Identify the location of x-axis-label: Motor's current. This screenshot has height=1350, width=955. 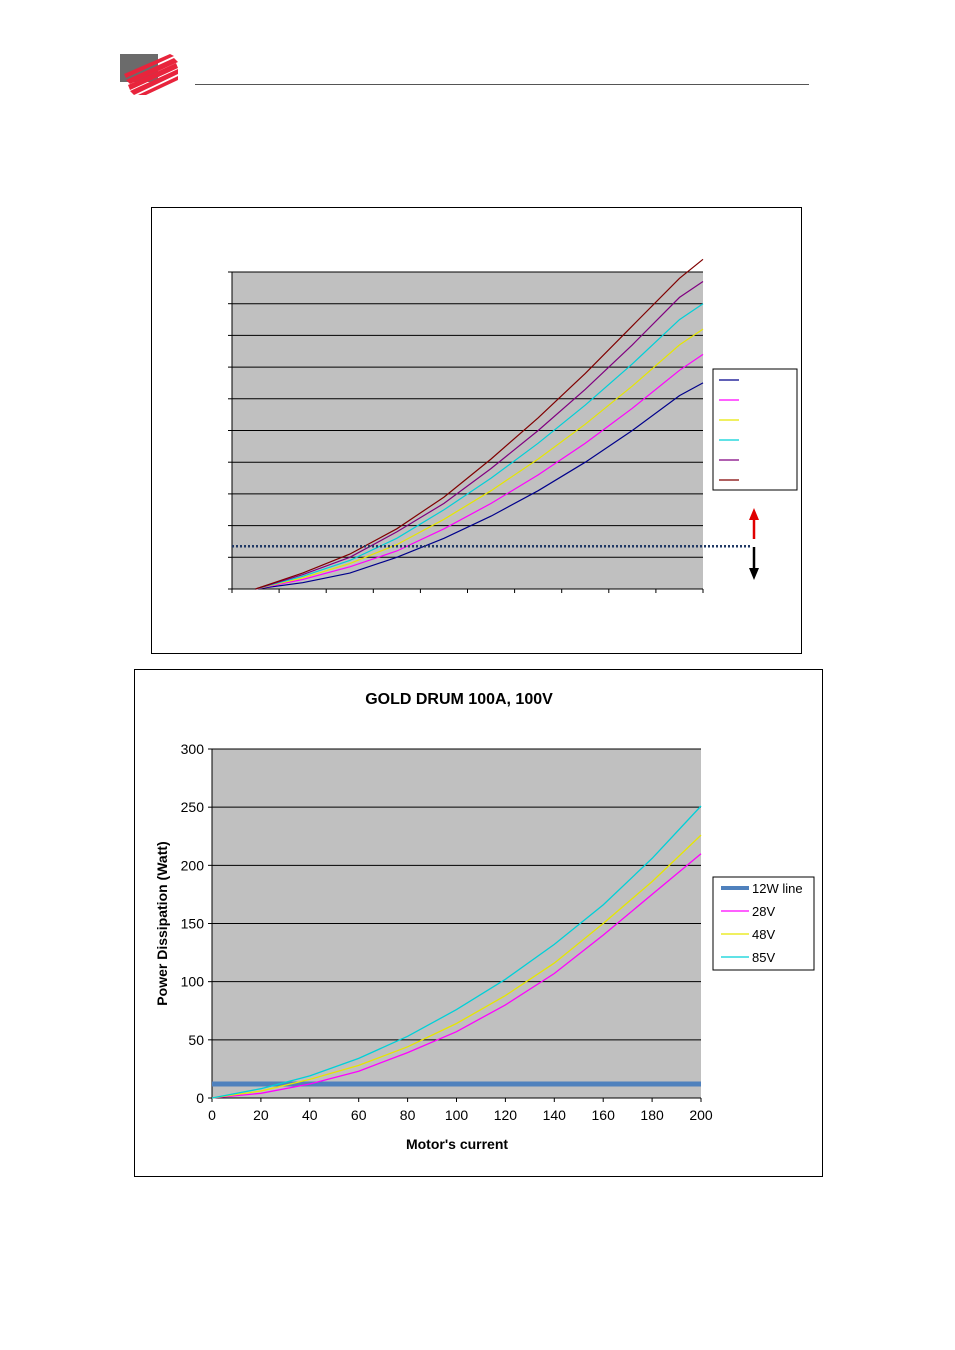
(457, 1144).